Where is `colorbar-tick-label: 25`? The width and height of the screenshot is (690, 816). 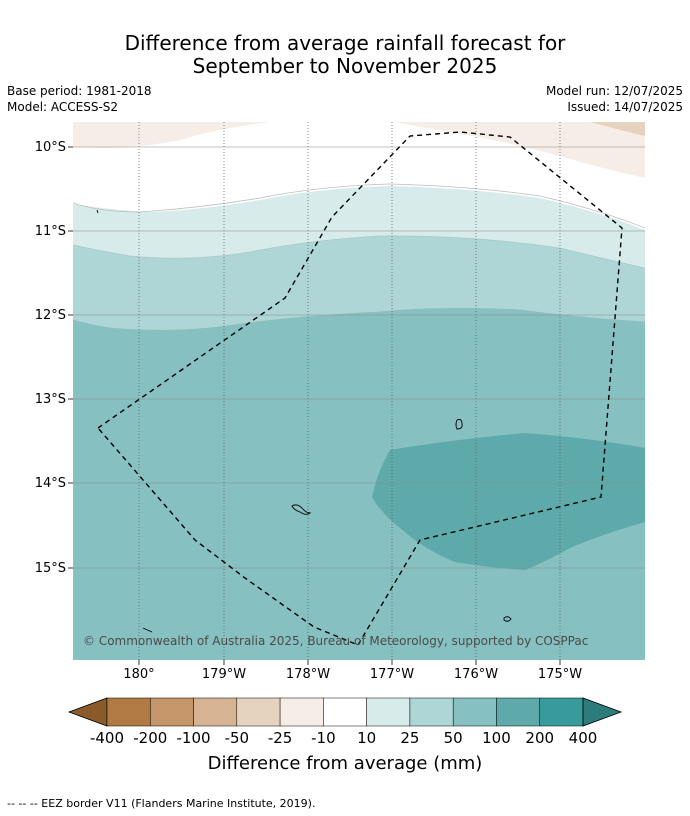
colorbar-tick-label: 25 is located at coordinates (409, 738).